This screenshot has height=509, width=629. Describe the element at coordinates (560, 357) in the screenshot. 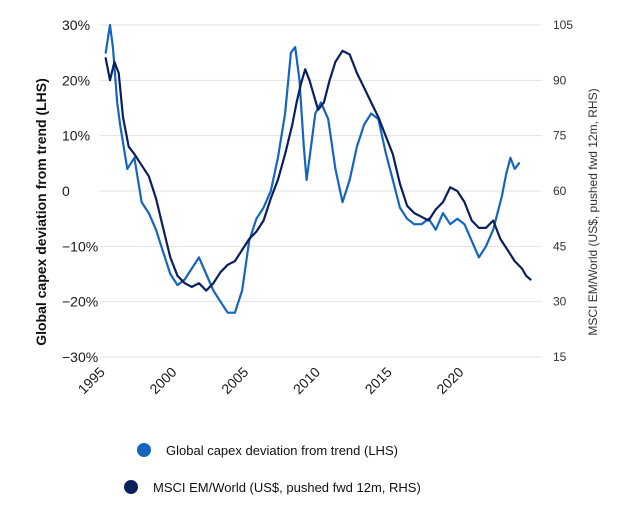

I see `y-tick-label-right: 15` at that location.